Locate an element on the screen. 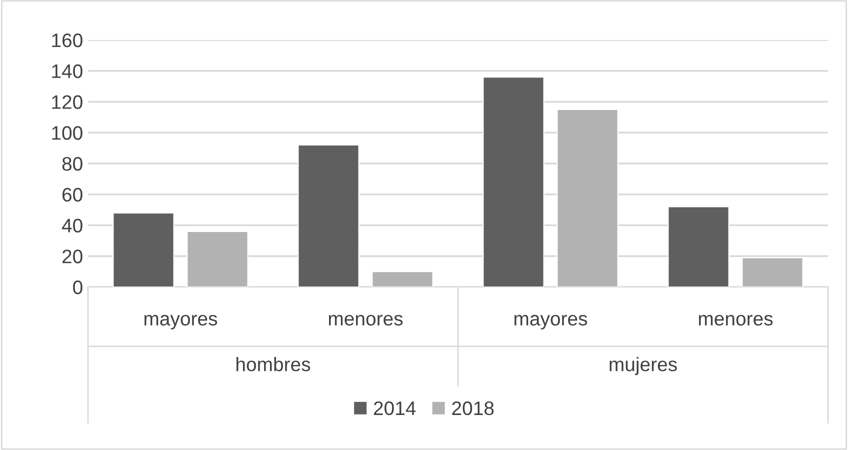 Image resolution: width=848 pixels, height=450 pixels. y-tick-label: 120 is located at coordinates (67, 102).